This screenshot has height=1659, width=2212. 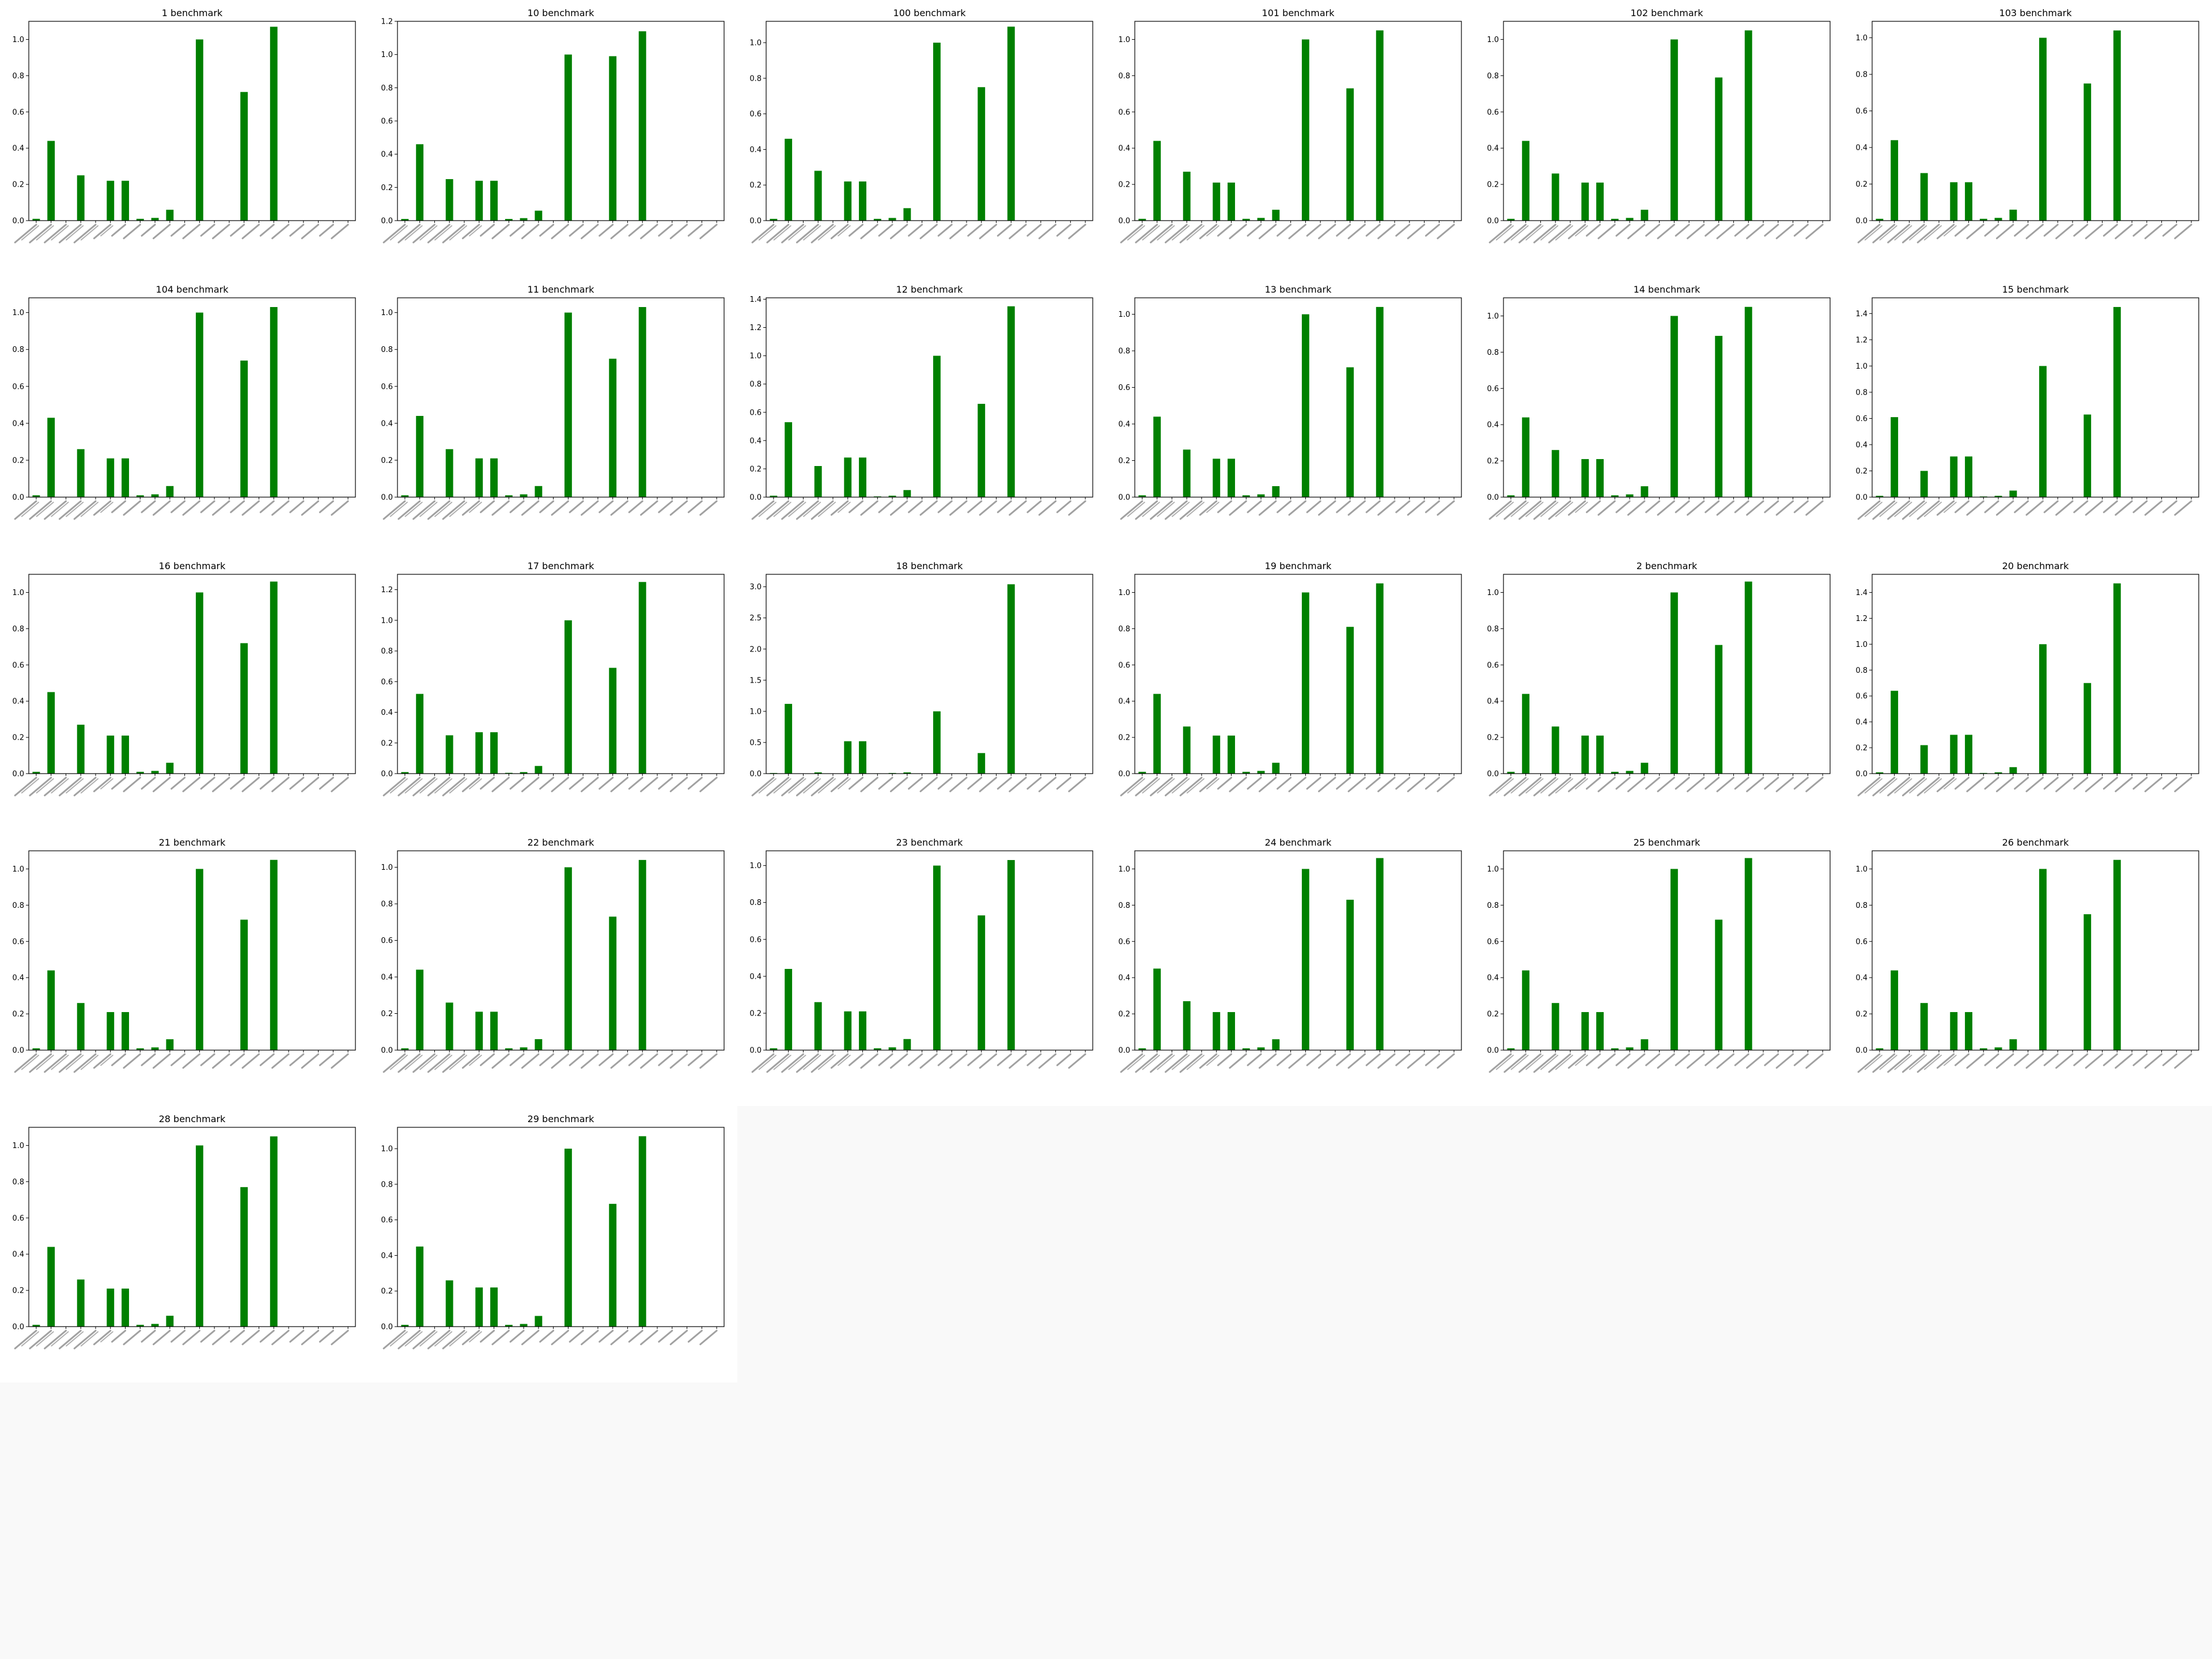 I want to click on y-tick-label: 1.2, so click(x=387, y=590).